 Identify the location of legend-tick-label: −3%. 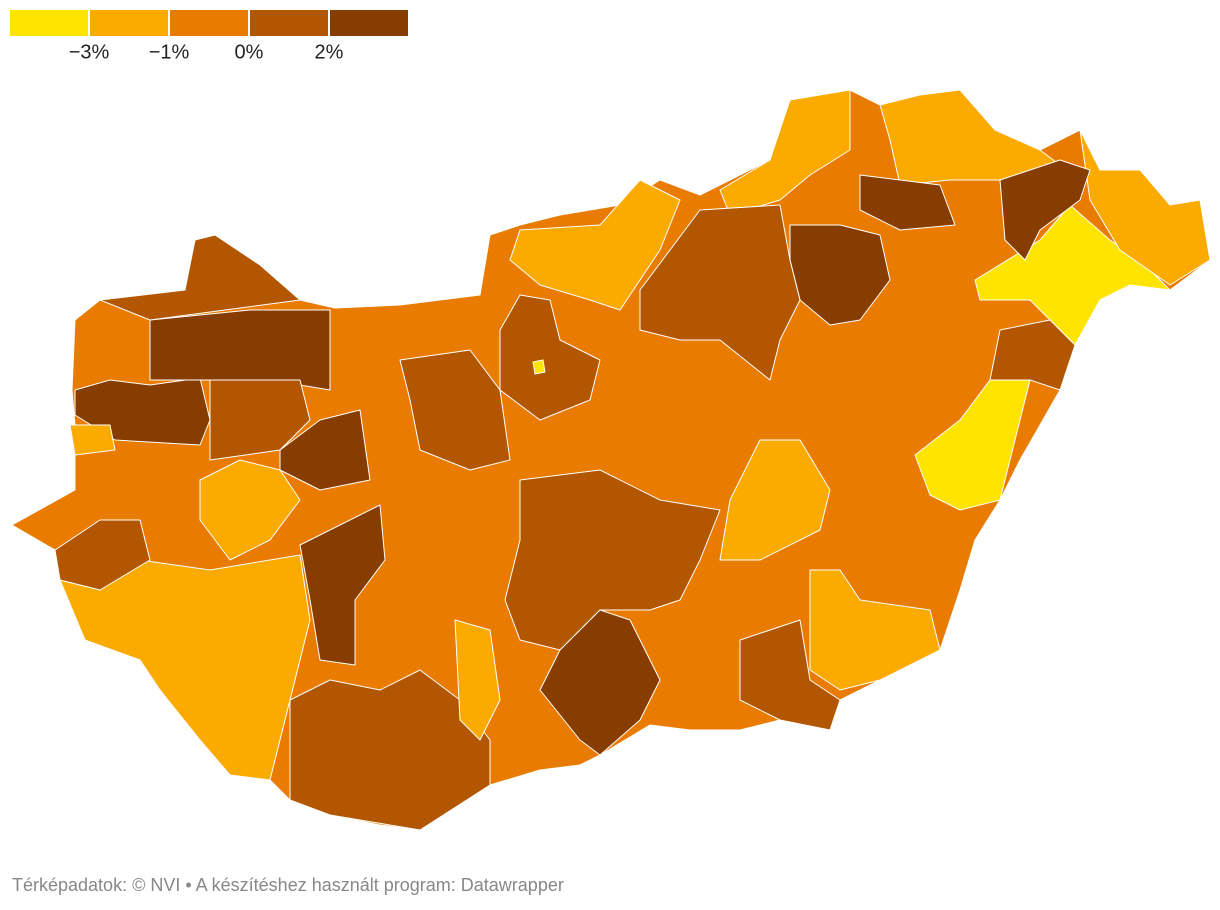
(89, 52).